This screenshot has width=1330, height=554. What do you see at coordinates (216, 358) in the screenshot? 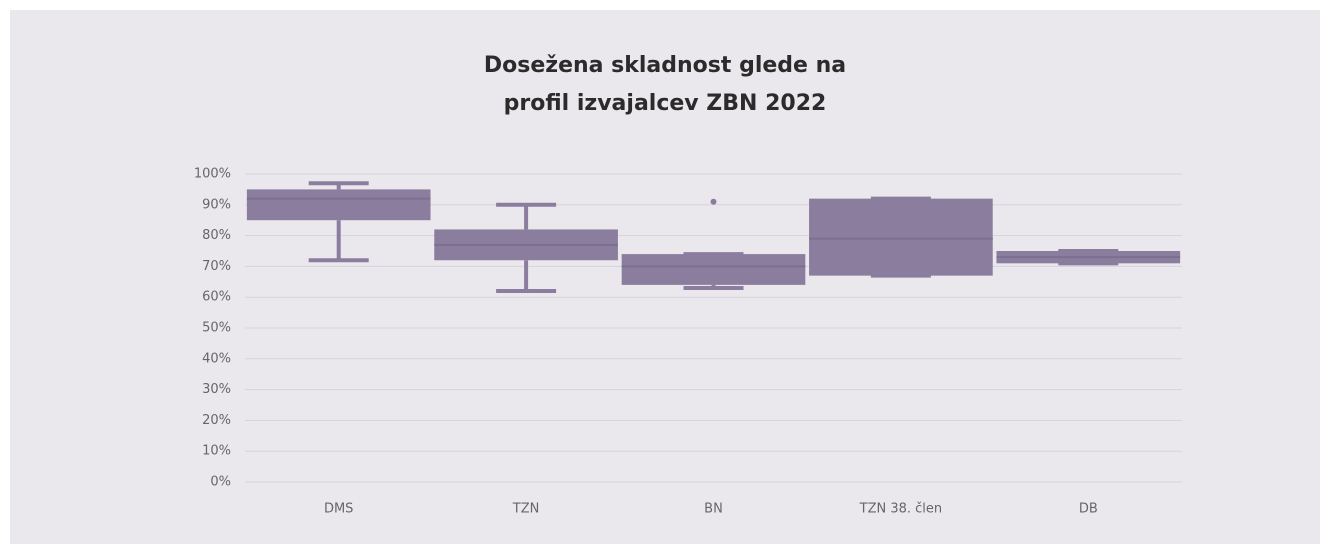
I see `y-tick-label: 40%` at bounding box center [216, 358].